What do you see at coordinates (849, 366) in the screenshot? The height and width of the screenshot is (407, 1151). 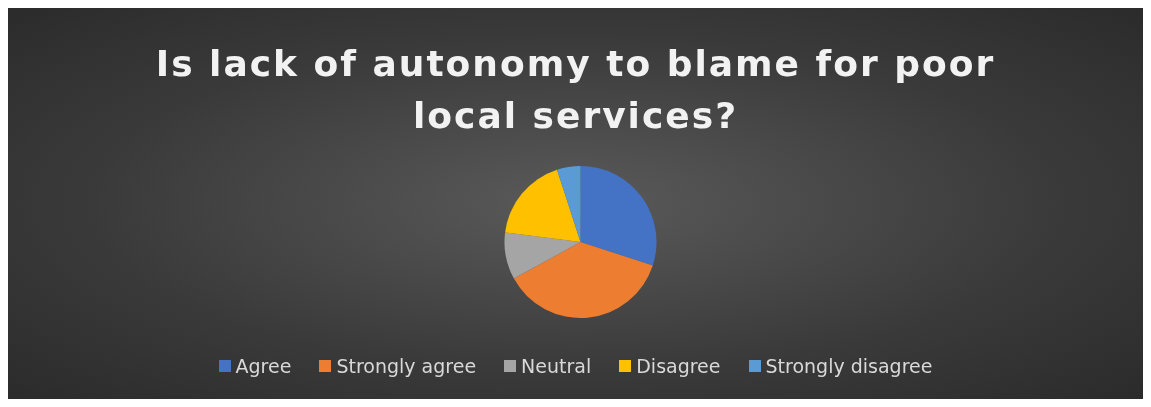 I see `legend-label: Strongly disagree` at bounding box center [849, 366].